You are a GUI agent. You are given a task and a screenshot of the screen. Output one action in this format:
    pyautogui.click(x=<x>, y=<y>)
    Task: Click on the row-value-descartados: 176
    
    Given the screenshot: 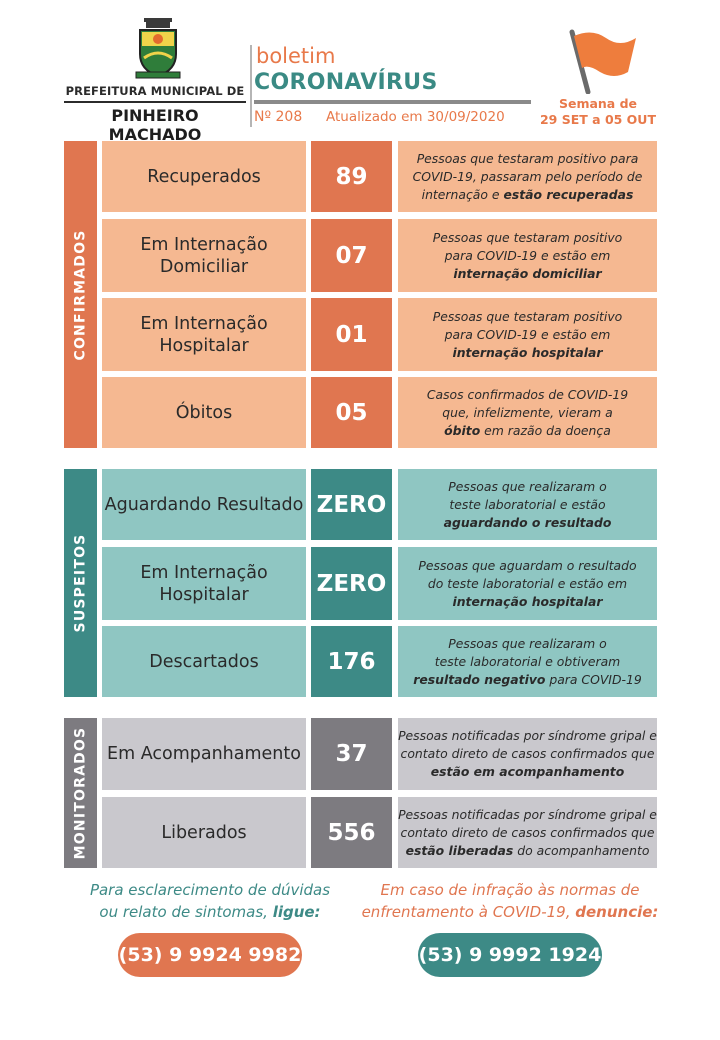 What is the action you would take?
    pyautogui.click(x=351, y=661)
    